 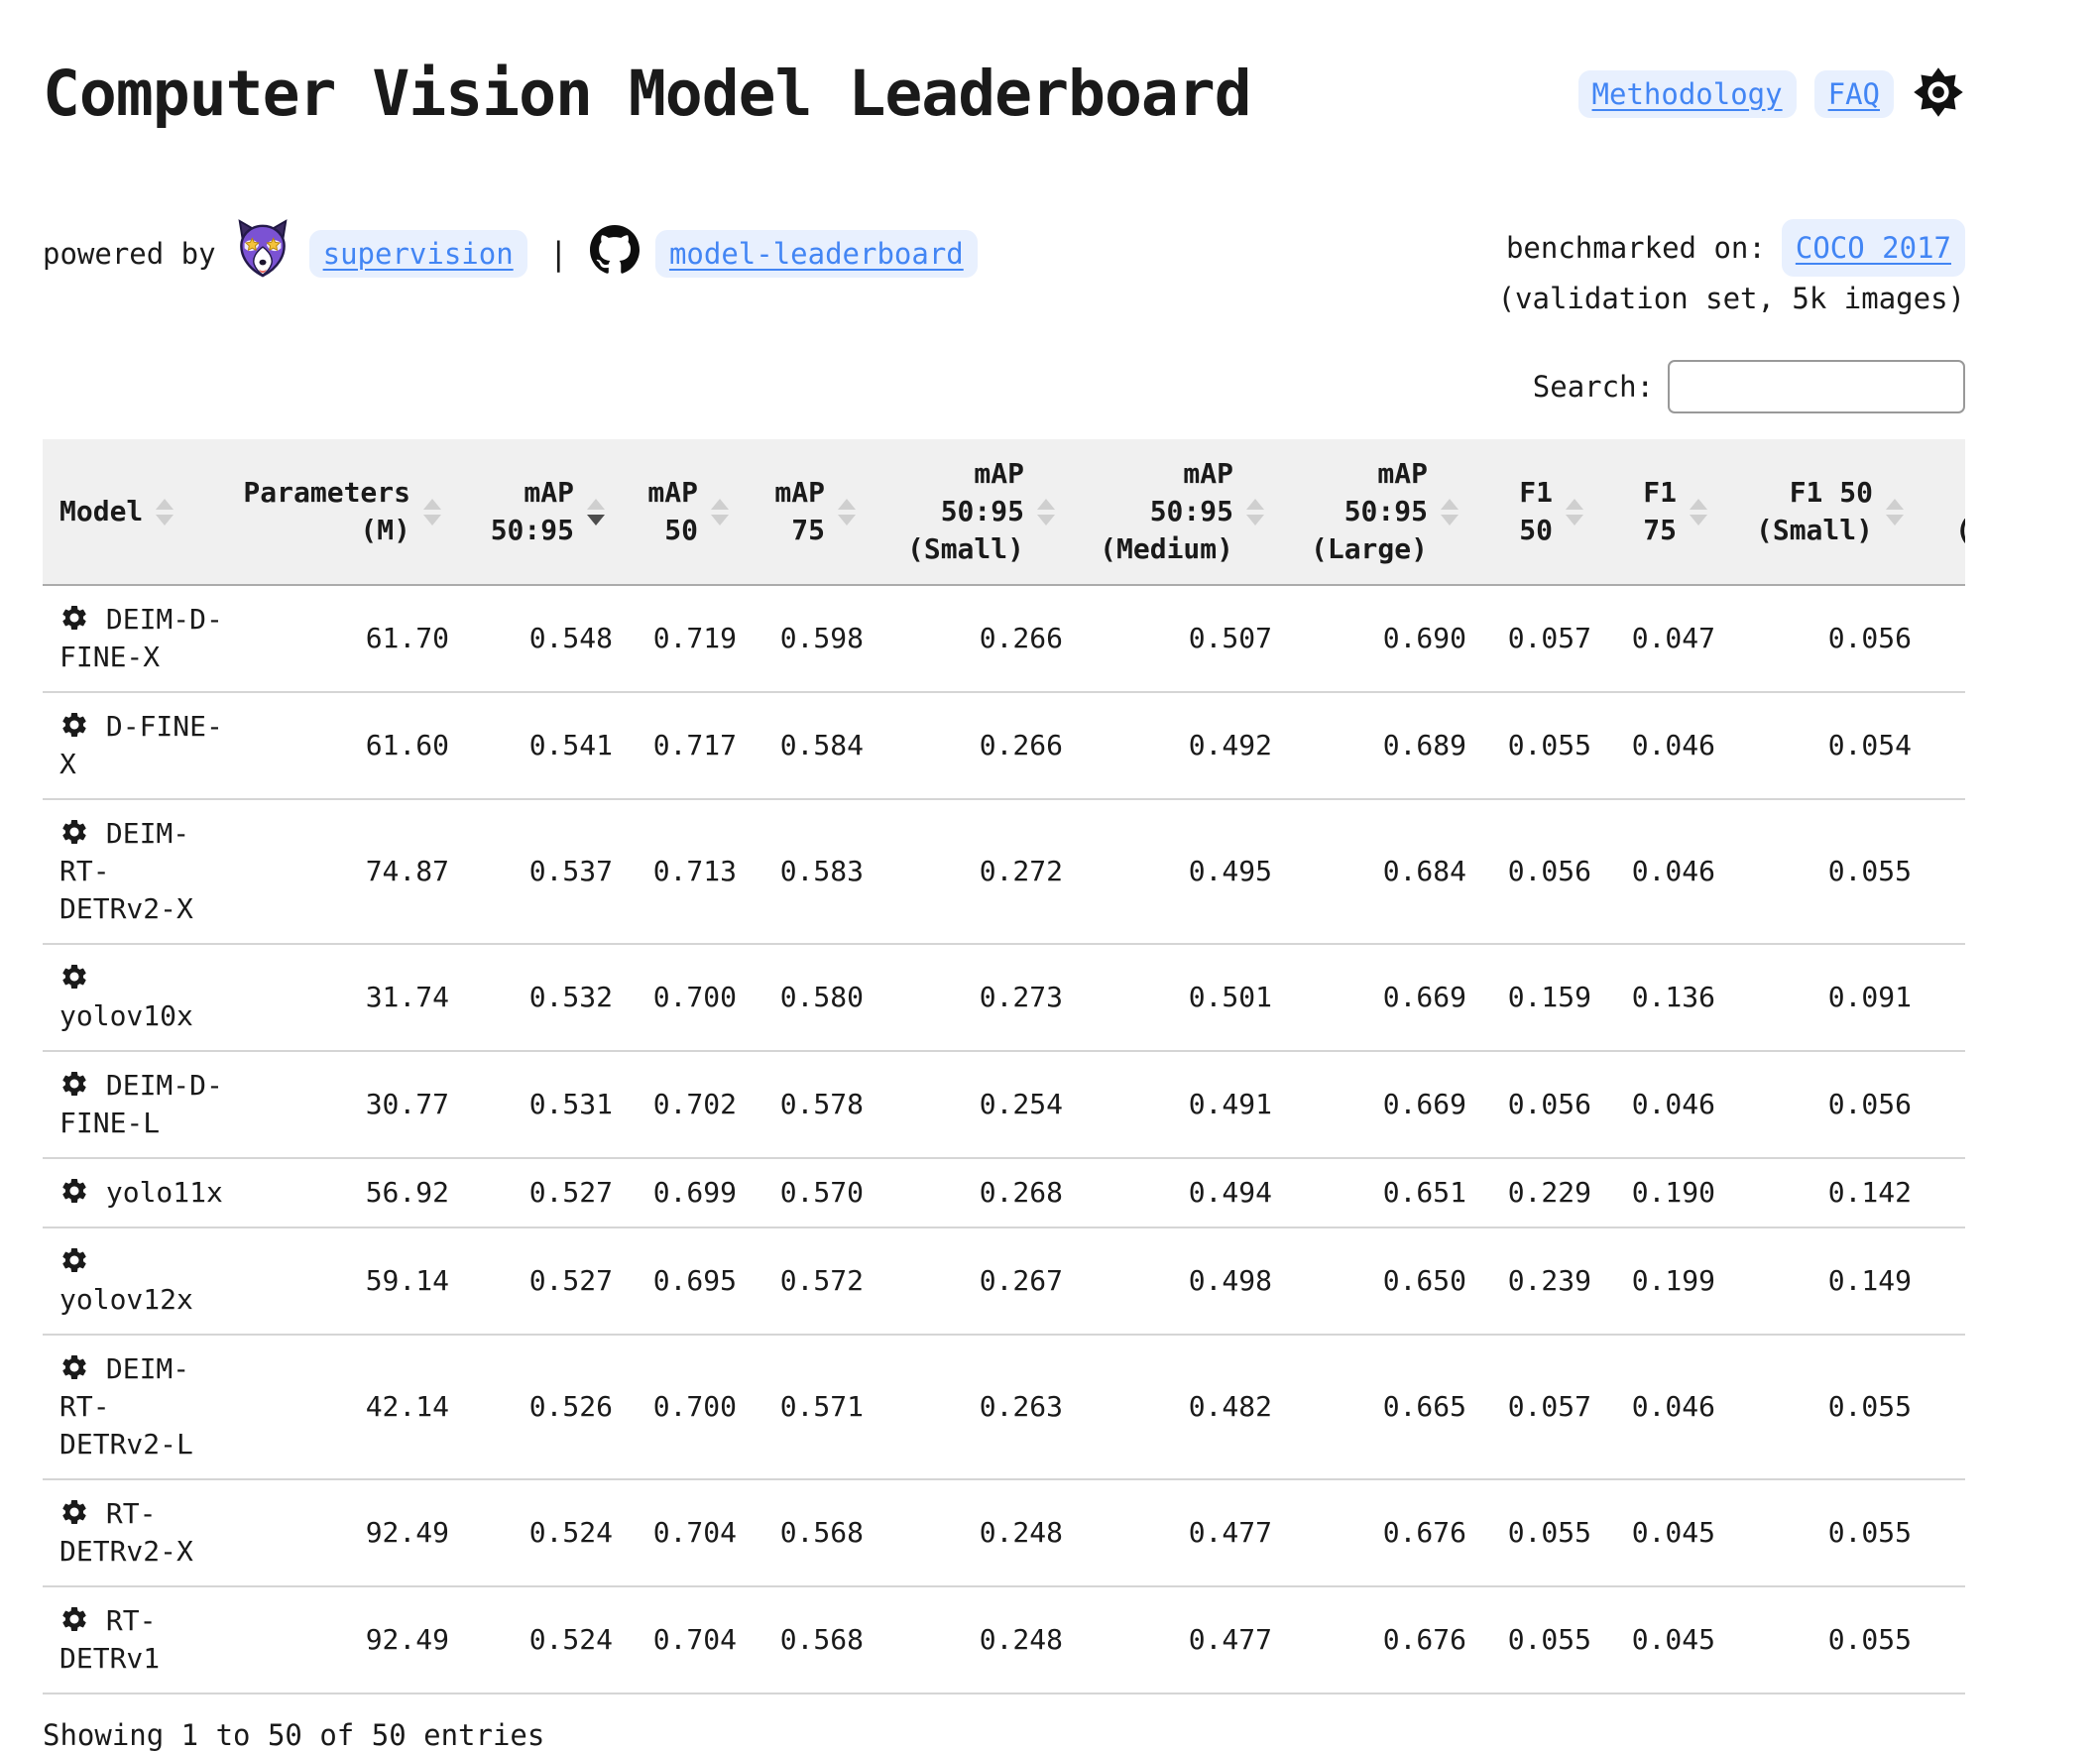 What do you see at coordinates (1948, 1105) in the screenshot?
I see `metric-cell-clipped` at bounding box center [1948, 1105].